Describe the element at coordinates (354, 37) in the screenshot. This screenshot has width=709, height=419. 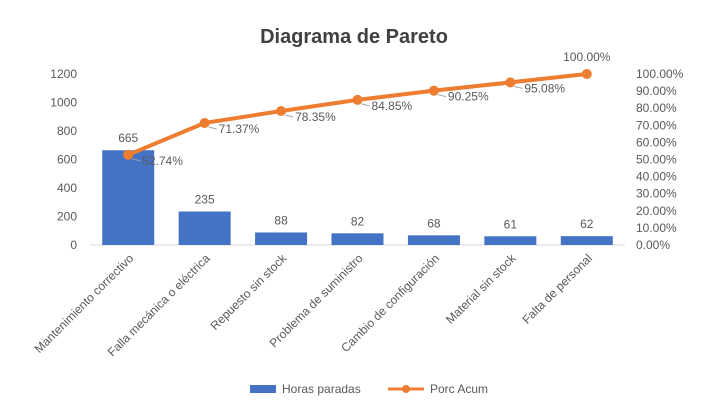
I see `chart-title: Diagrama de Pareto` at that location.